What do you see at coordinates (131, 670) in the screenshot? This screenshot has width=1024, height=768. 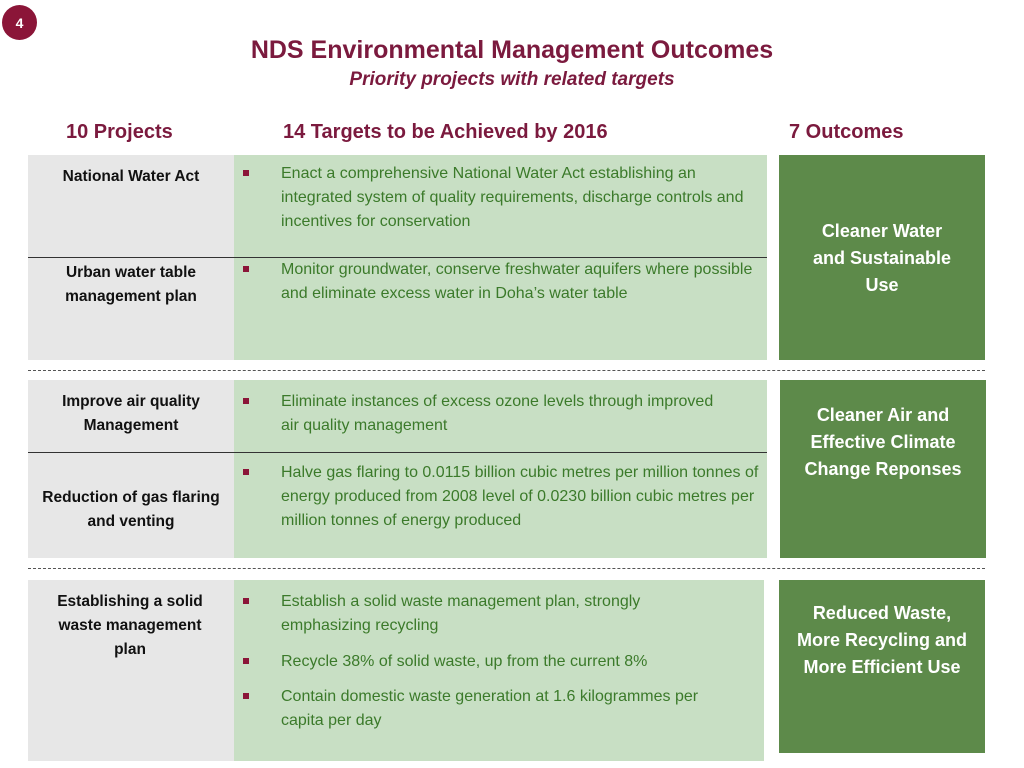 I see `group-waste-projects-panel` at bounding box center [131, 670].